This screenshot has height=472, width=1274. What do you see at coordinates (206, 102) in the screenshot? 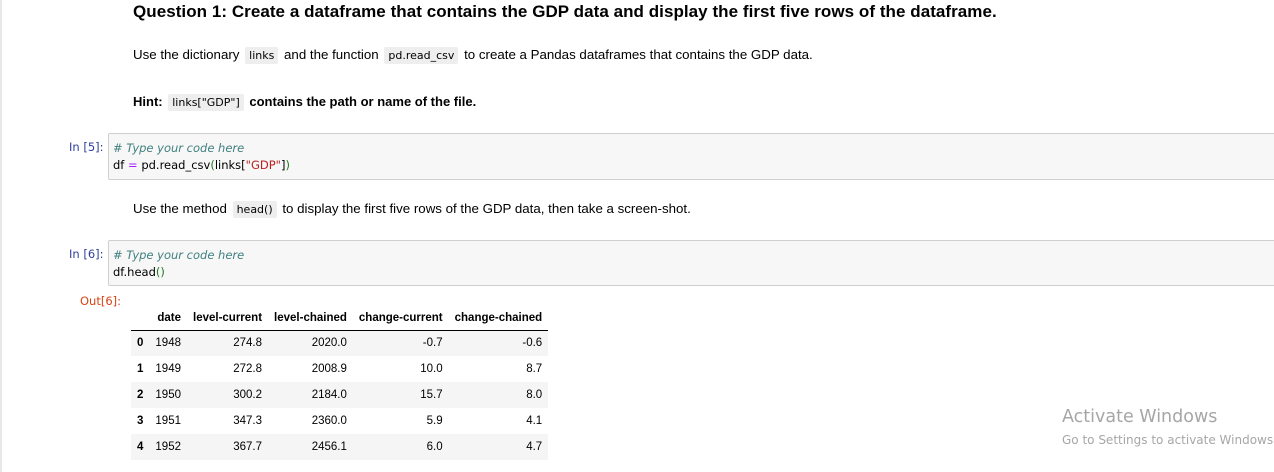
I see `inline-code-hint: links["GDP"]` at bounding box center [206, 102].